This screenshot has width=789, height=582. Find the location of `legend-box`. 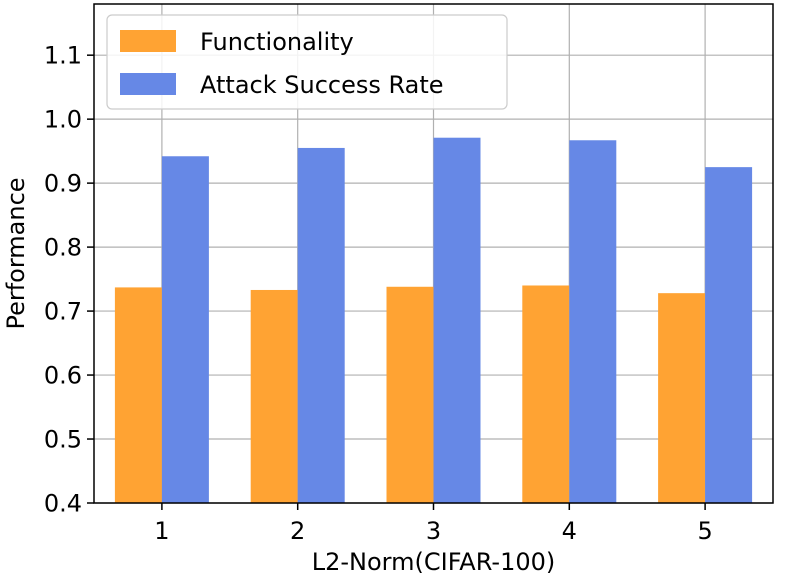

legend-box is located at coordinates (307, 62).